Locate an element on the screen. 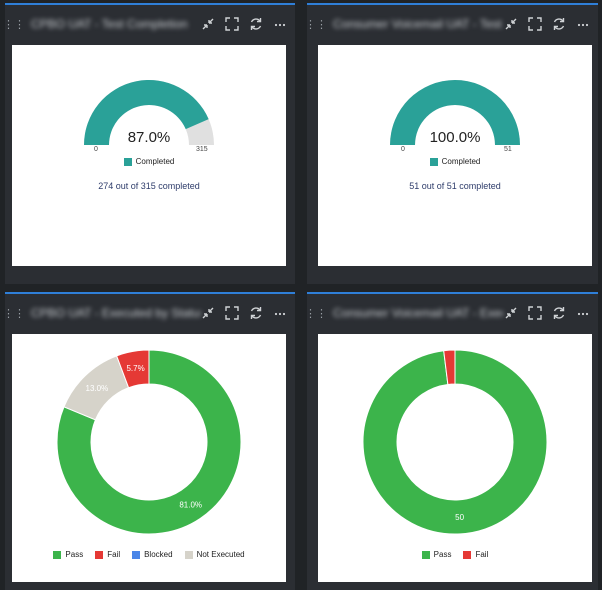 Image resolution: width=602 pixels, height=590 pixels. gauge-max-label: 315 is located at coordinates (202, 149).